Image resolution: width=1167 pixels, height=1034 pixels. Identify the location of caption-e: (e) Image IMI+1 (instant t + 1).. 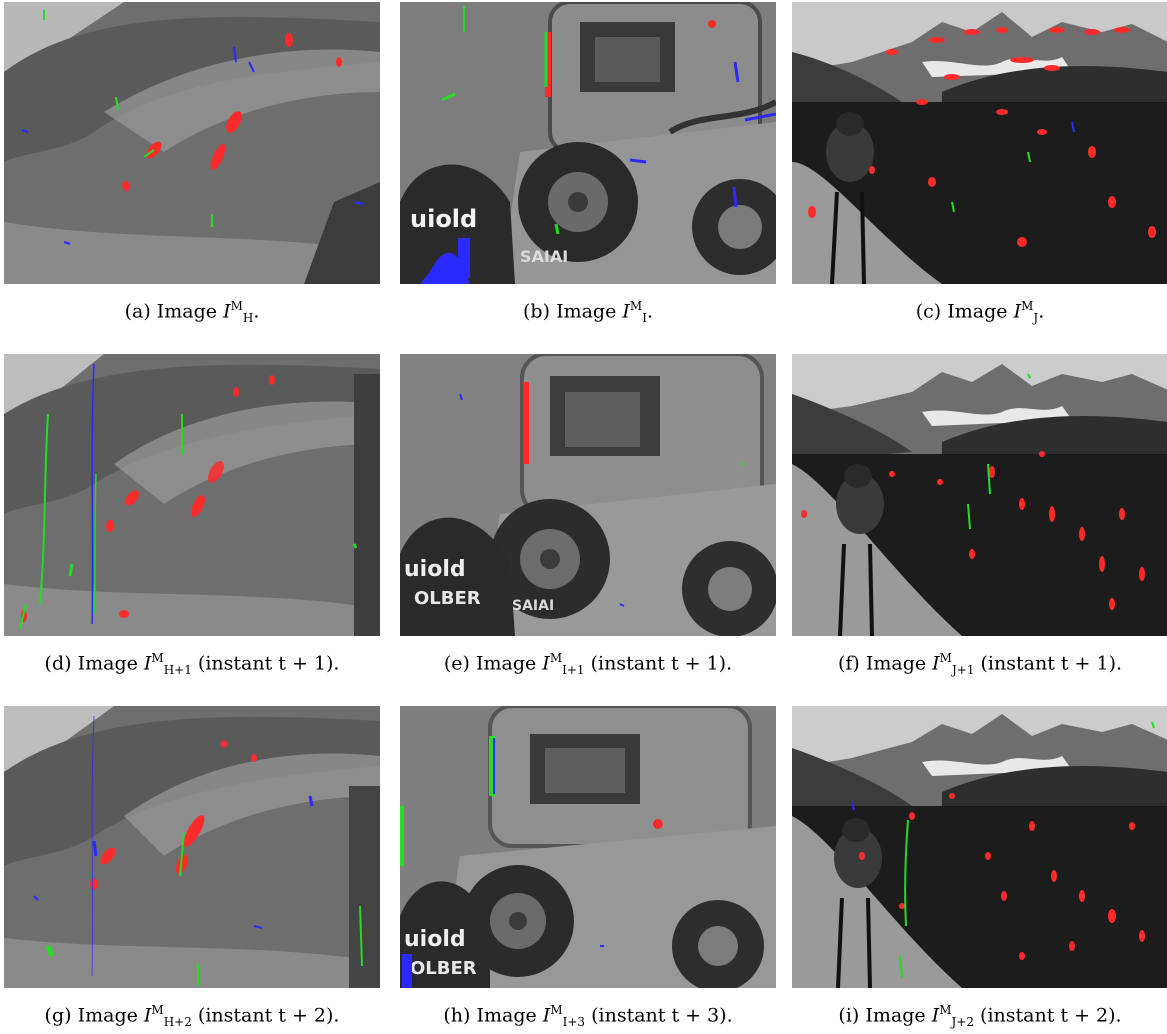
(588, 664).